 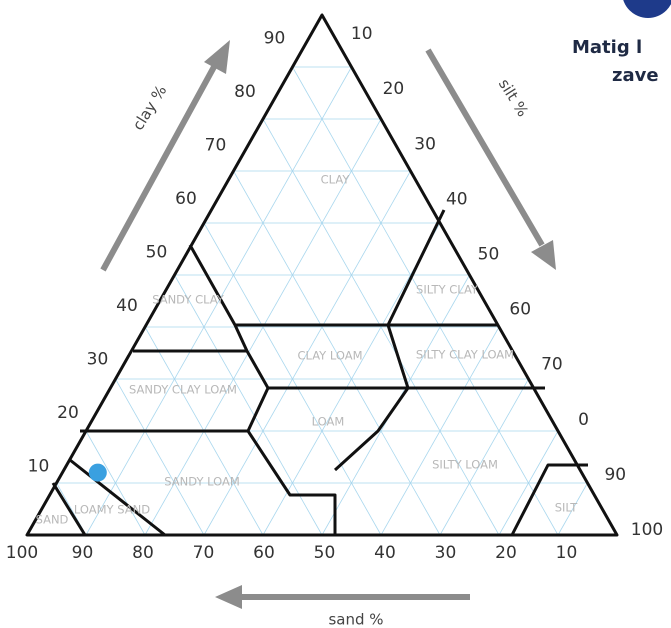 What do you see at coordinates (52, 520) in the screenshot?
I see `region-label: SAND` at bounding box center [52, 520].